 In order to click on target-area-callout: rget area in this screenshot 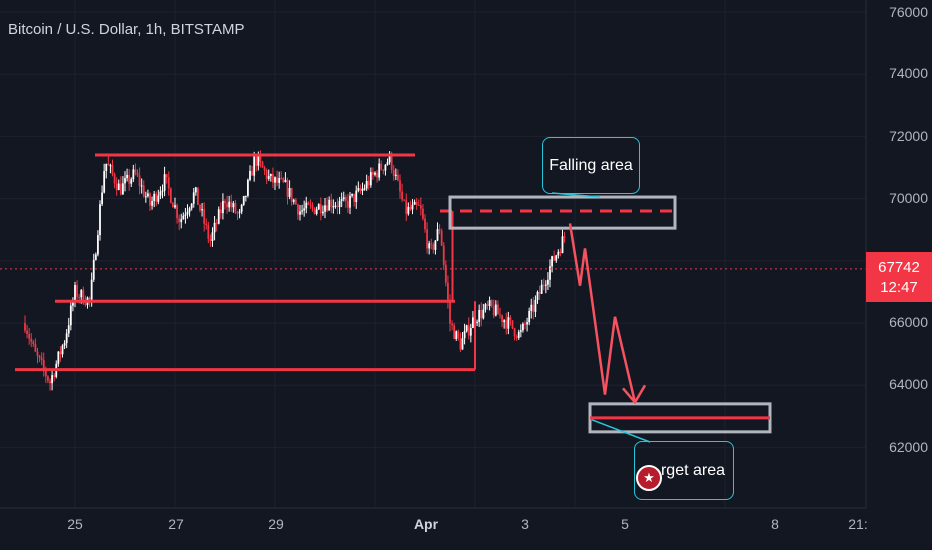, I will do `click(684, 470)`.